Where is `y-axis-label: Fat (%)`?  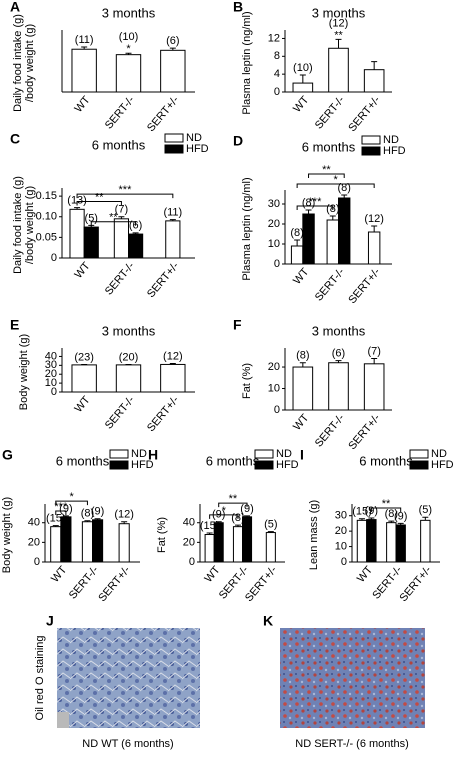 y-axis-label: Fat (%) is located at coordinates (247, 381).